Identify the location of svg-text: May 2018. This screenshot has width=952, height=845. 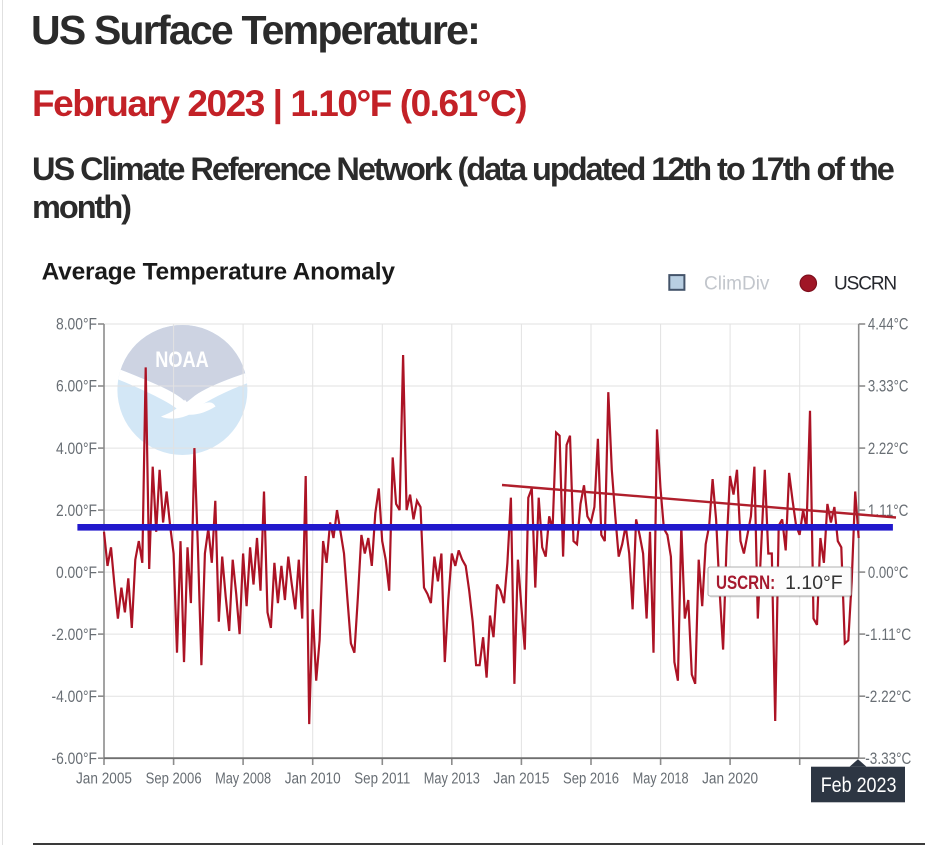
(661, 778).